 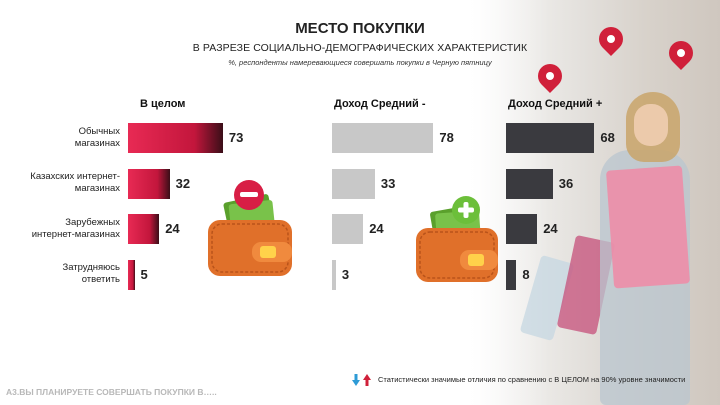 What do you see at coordinates (466, 239) in the screenshot?
I see `wallet-plus-icon` at bounding box center [466, 239].